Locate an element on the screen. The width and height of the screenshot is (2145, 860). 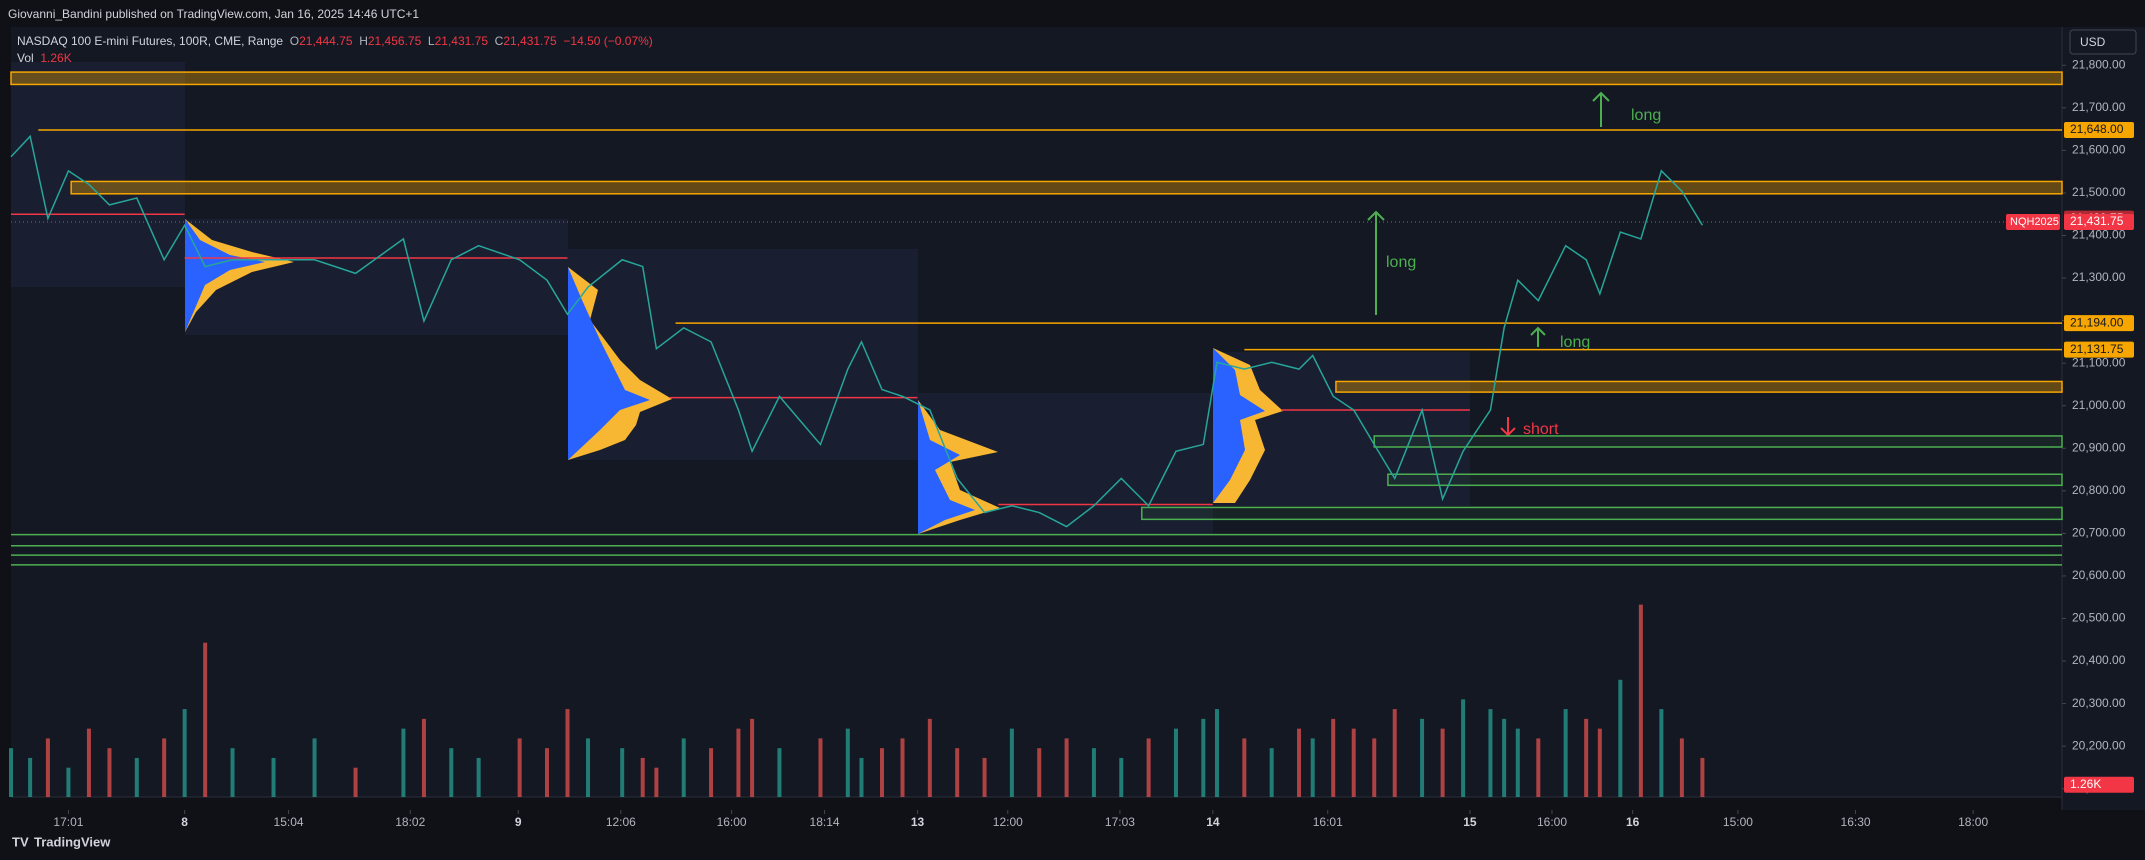
x-tick-label: 15 is located at coordinates (1470, 822).